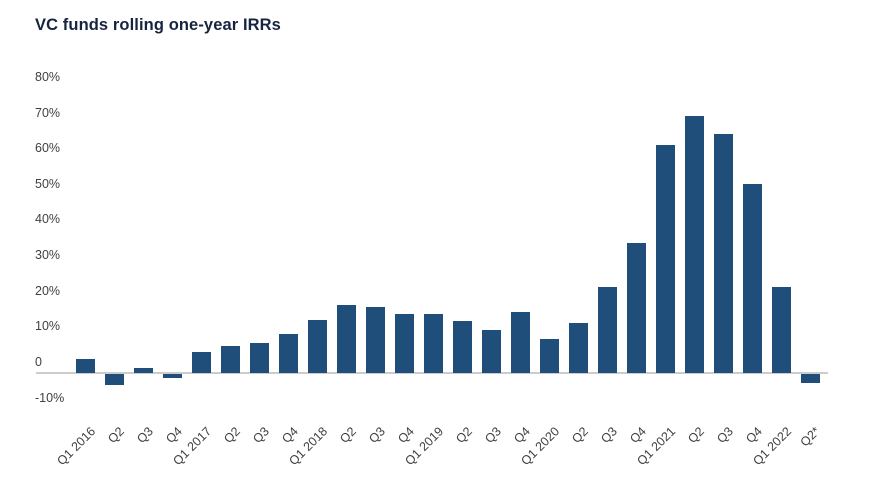 The width and height of the screenshot is (875, 495). I want to click on y-axis-tick-label: 80%, so click(48, 76).